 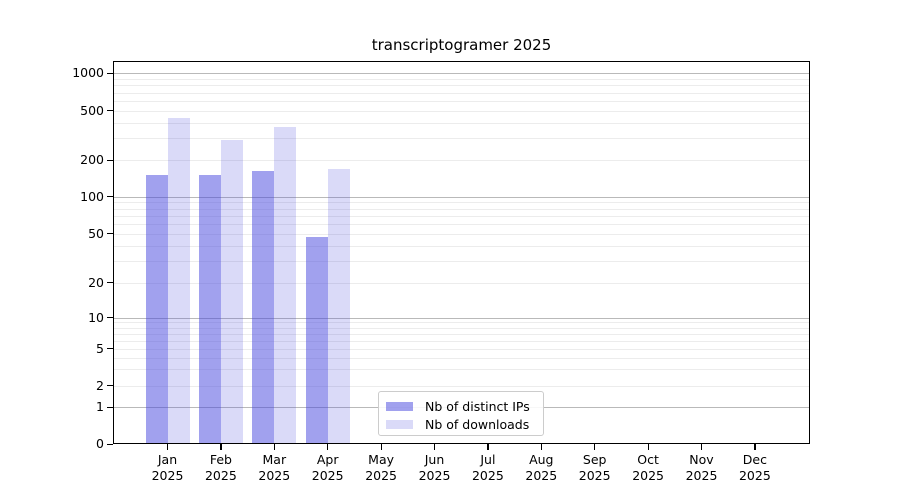 I want to click on x-tick-label: Oct 2025, so click(x=648, y=467).